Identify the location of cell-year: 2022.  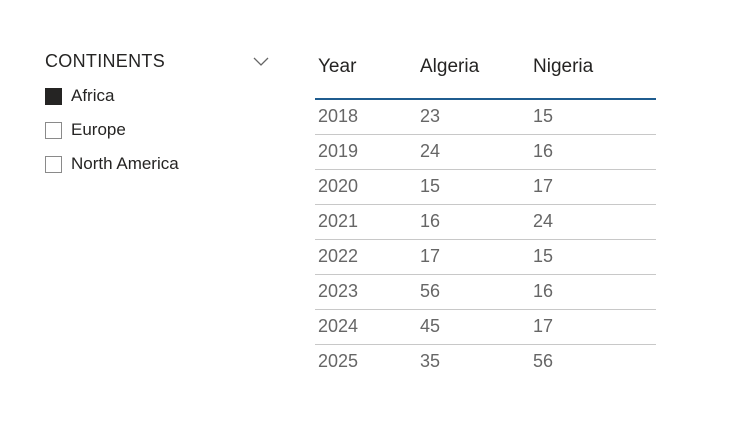
(366, 257).